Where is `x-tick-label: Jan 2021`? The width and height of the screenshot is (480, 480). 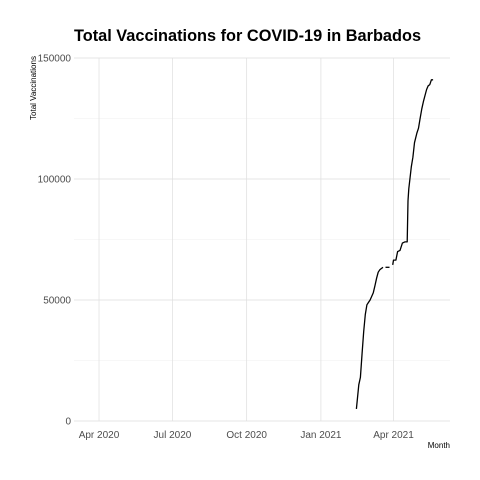 x-tick-label: Jan 2021 is located at coordinates (321, 435).